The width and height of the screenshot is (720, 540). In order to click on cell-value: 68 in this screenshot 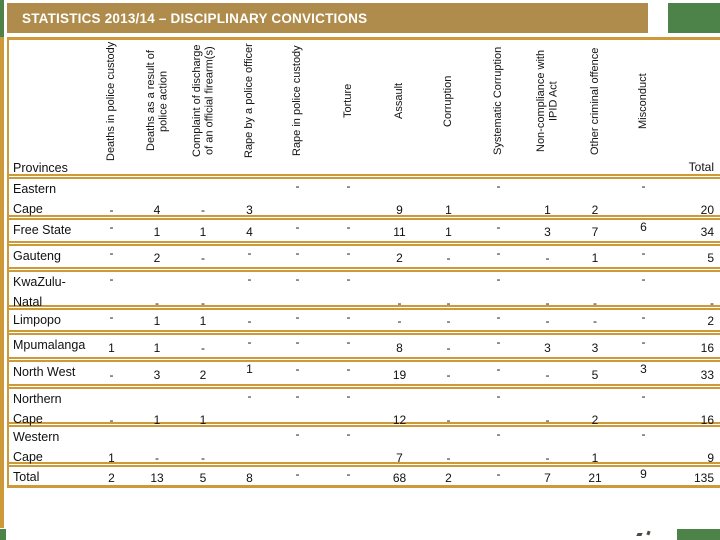, I will do `click(399, 478)`.